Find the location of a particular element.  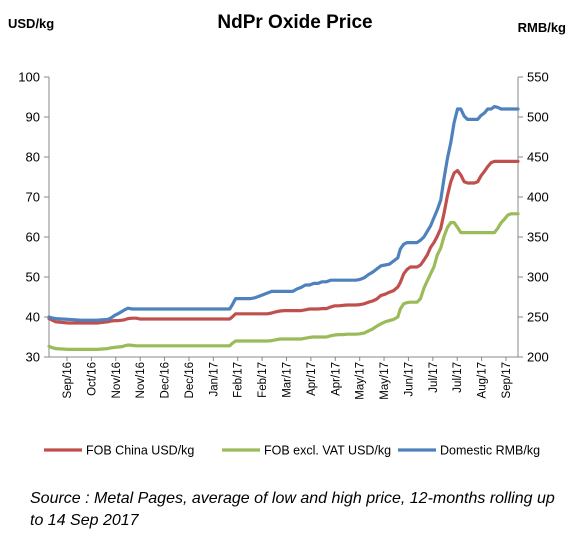

y-left-tick-label: 100 is located at coordinates (29, 77).